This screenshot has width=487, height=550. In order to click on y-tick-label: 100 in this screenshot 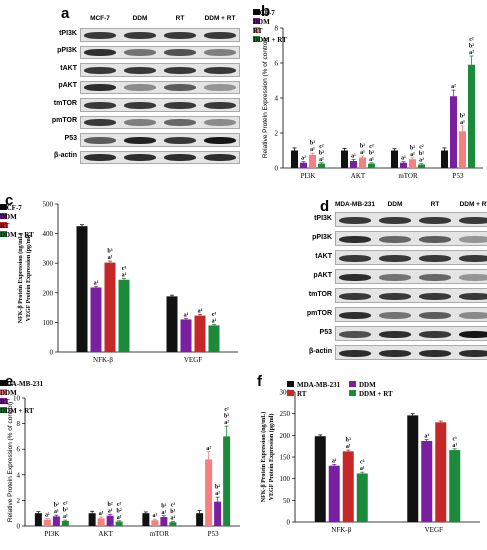, I will do `click(285, 479)`.